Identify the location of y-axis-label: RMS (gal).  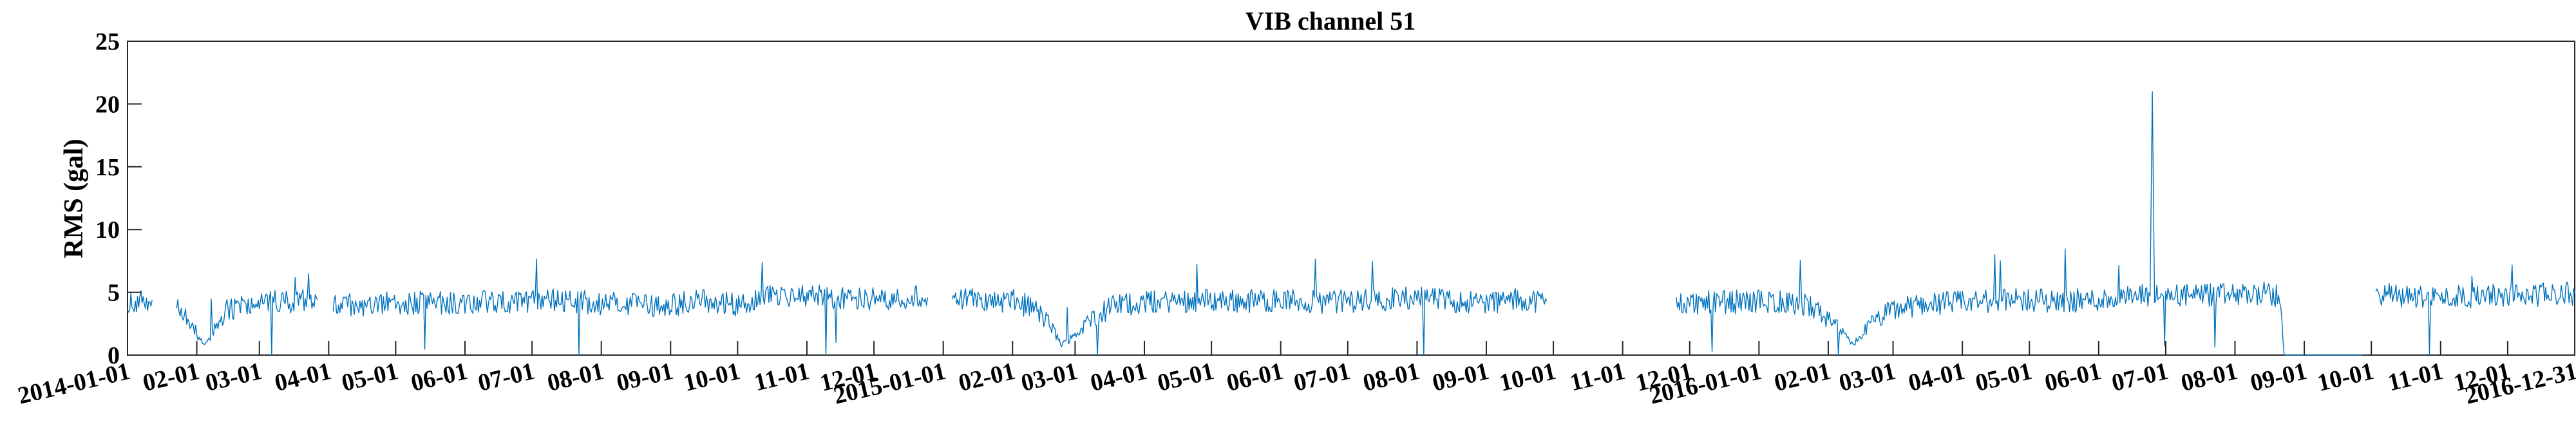
(74, 199).